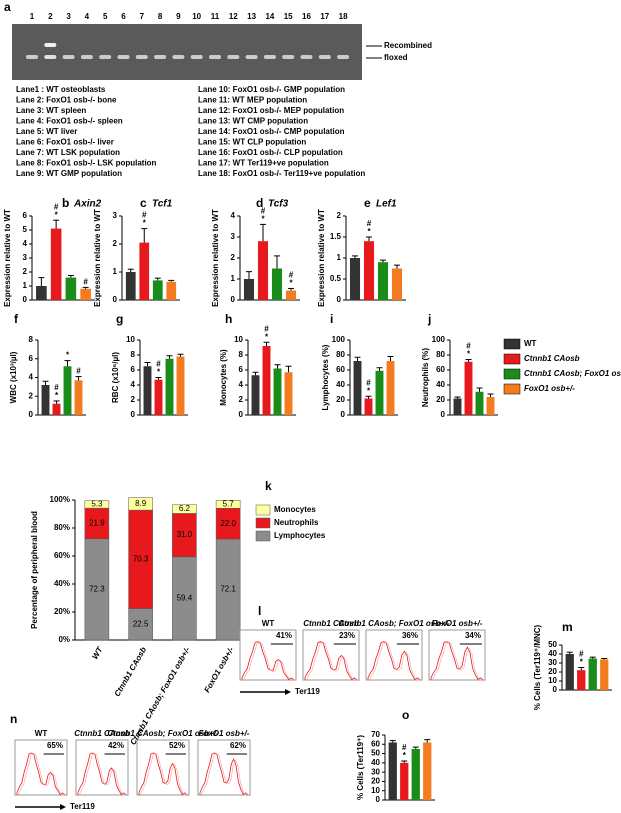 Image resolution: width=621 pixels, height=813 pixels. What do you see at coordinates (306, 16) in the screenshot?
I see `lane-number: 16` at bounding box center [306, 16].